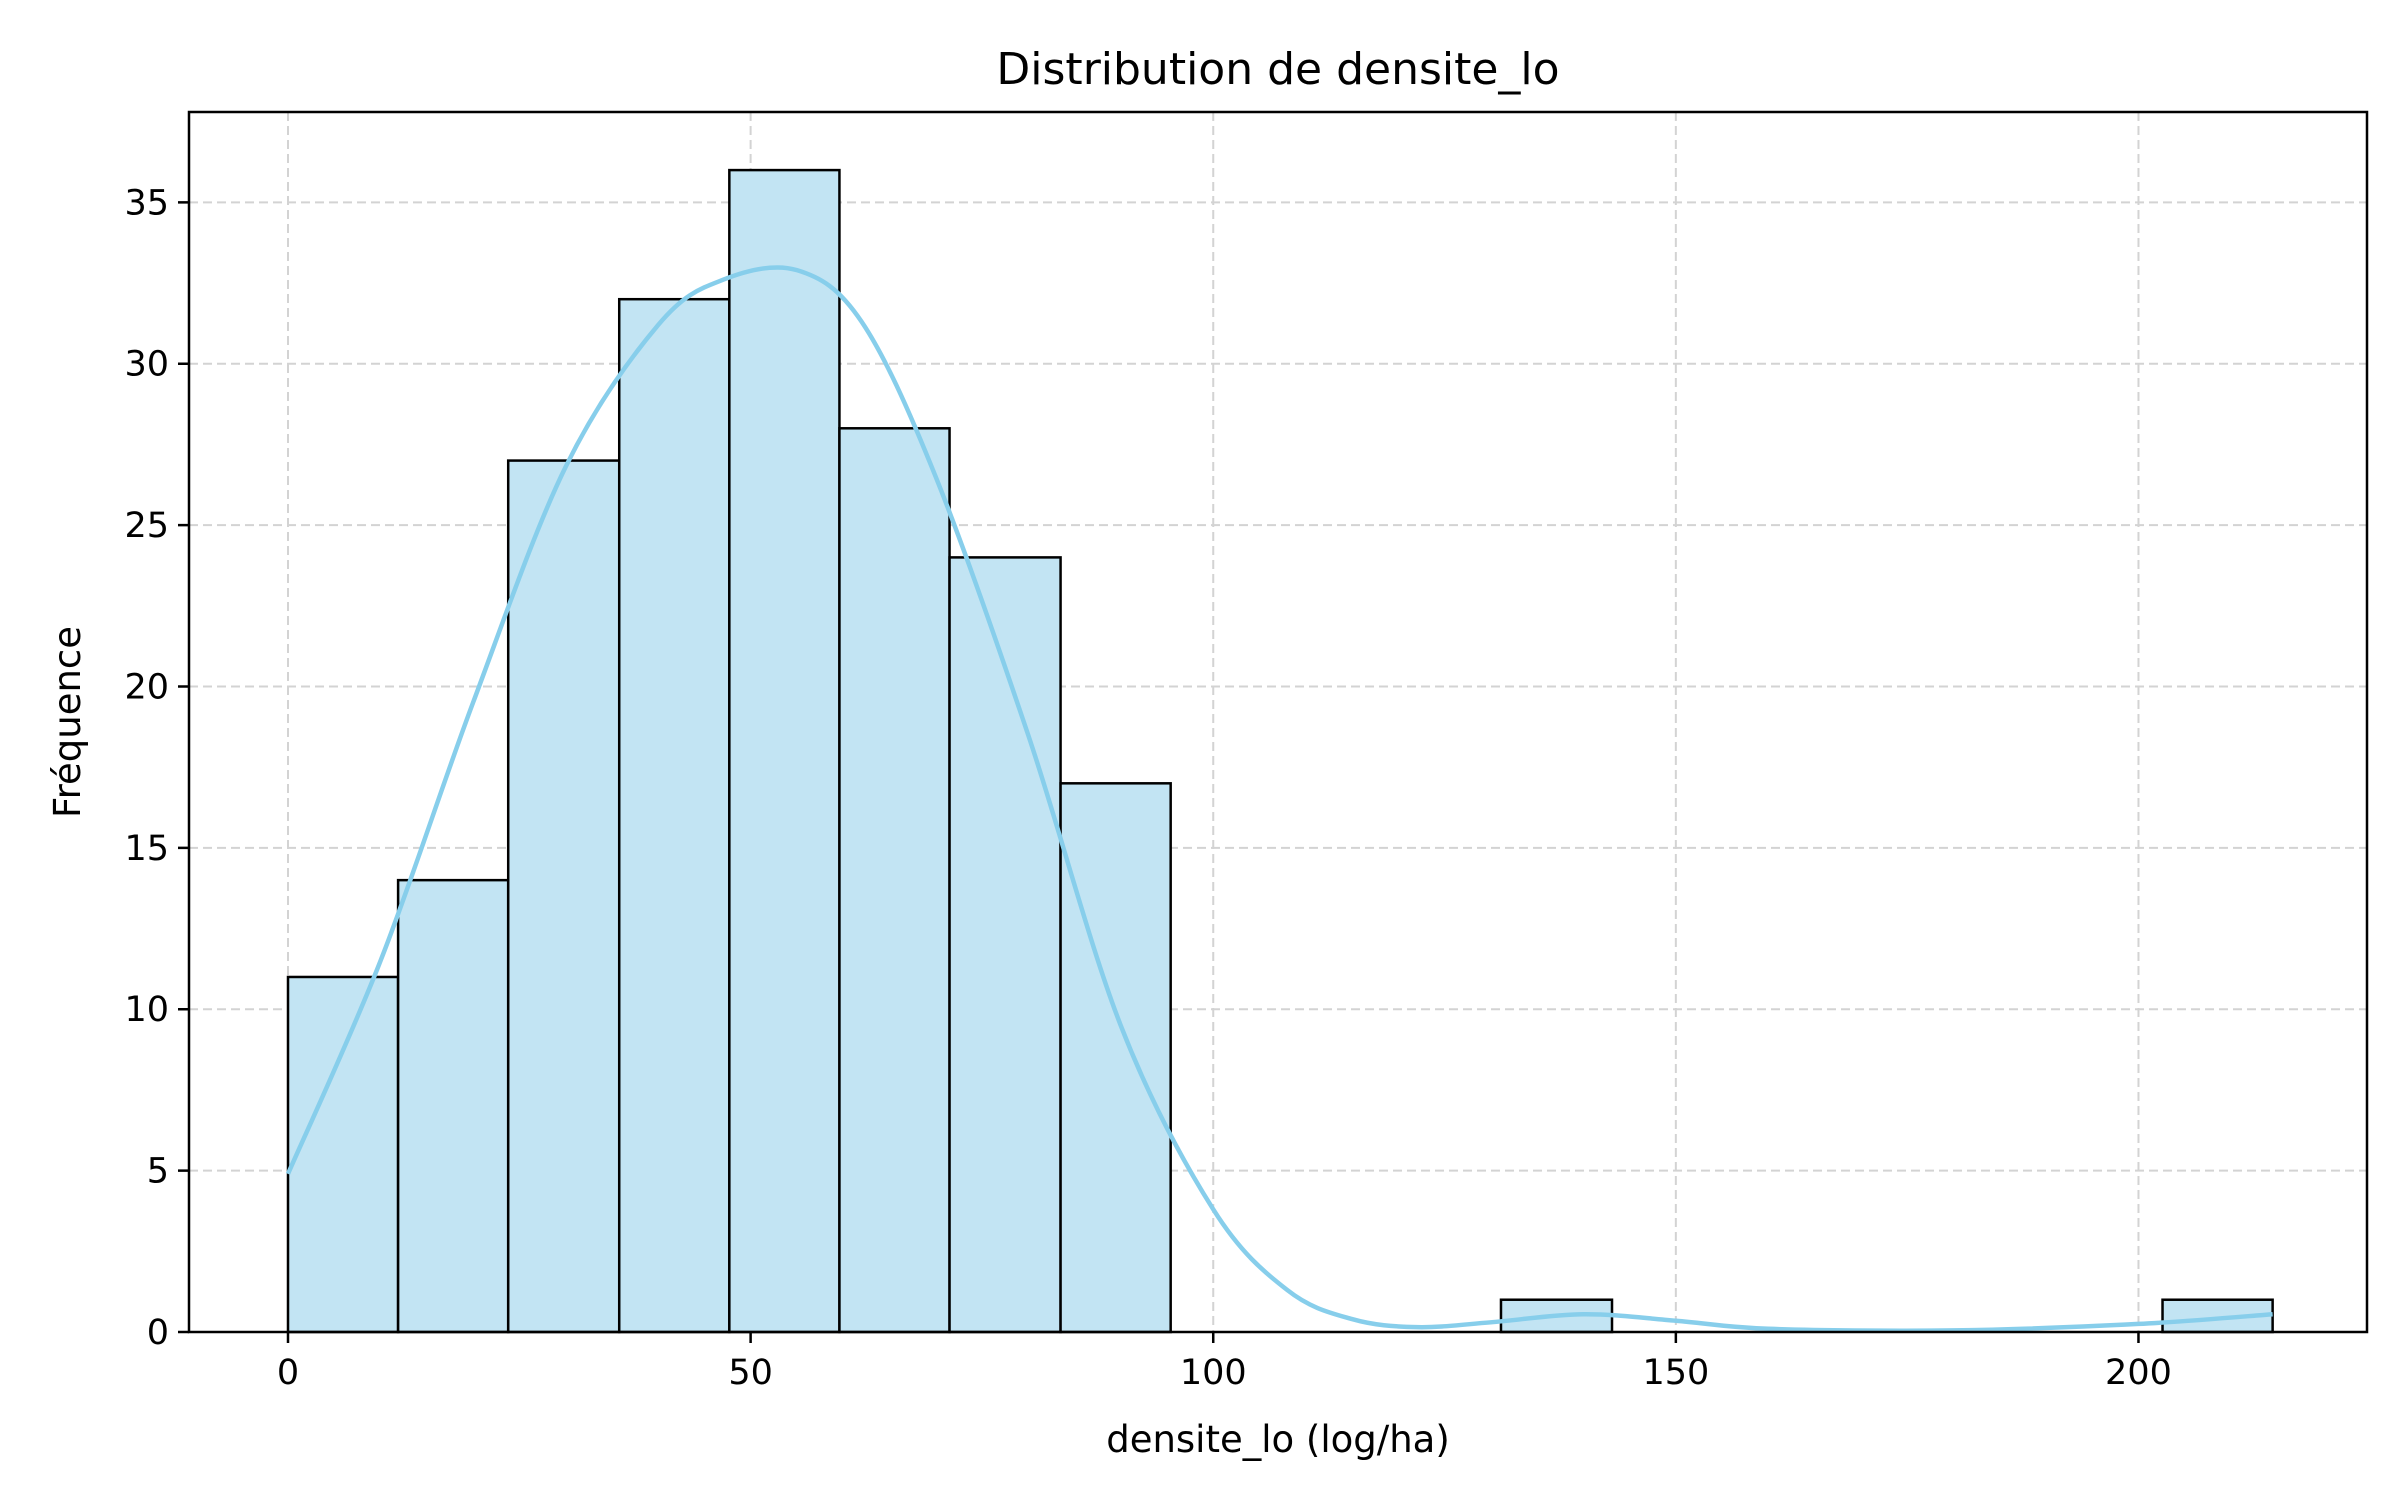 The width and height of the screenshot is (2400, 1500). I want to click on y-tick-label: 15, so click(146, 849).